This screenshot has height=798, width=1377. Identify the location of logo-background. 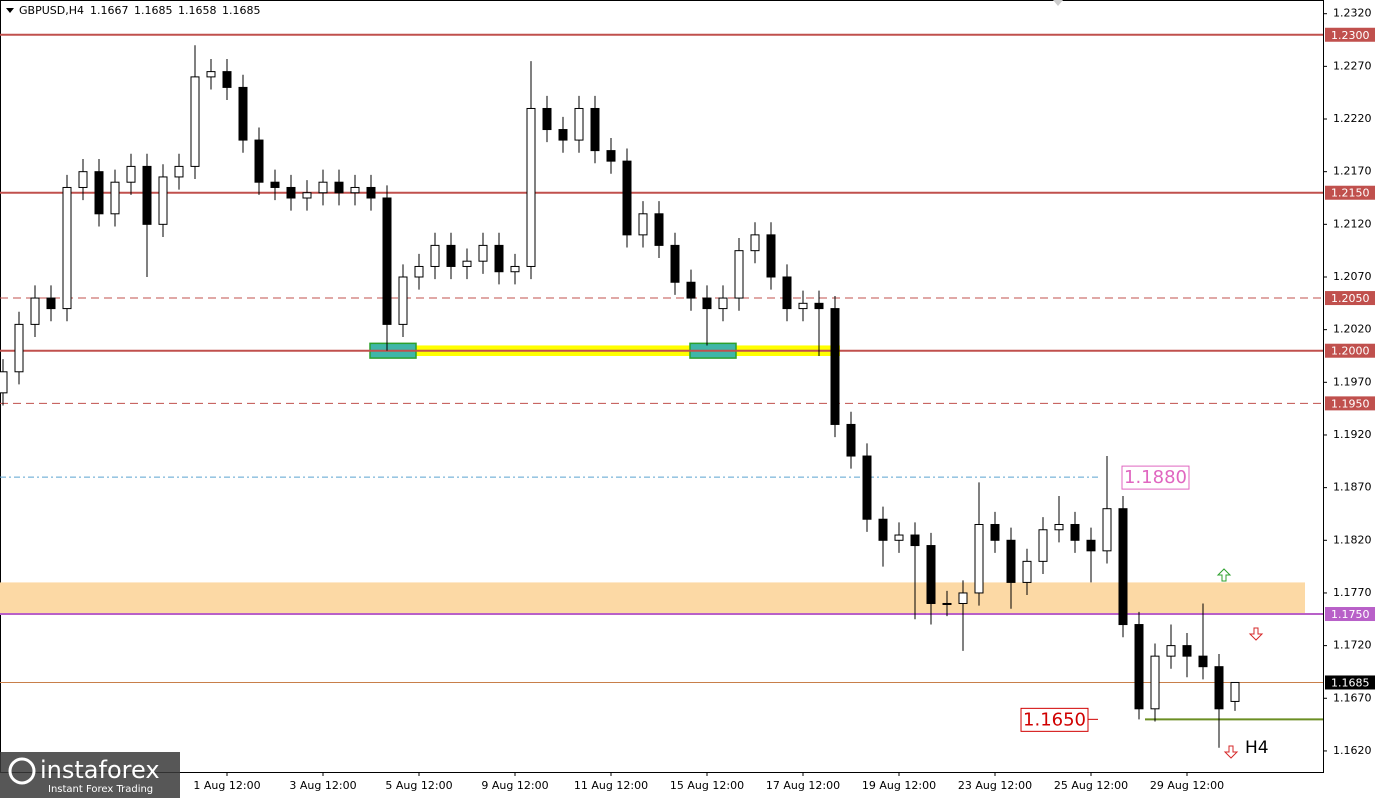
(90, 775).